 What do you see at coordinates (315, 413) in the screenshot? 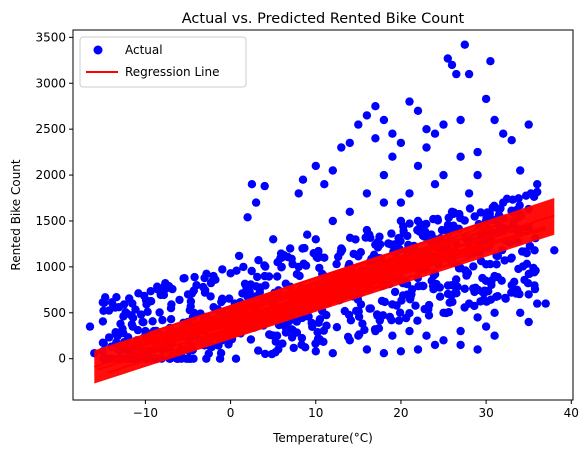
I see `x-tick-label: 10` at bounding box center [315, 413].